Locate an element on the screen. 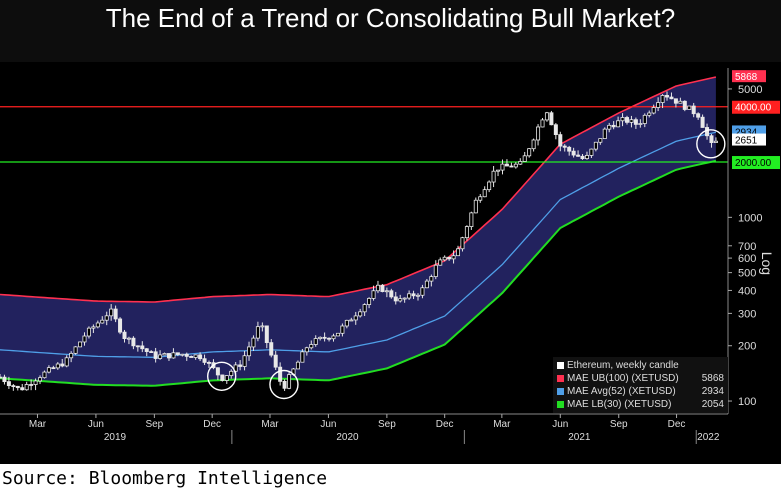  legend-entry: MAE LB(30) (XETUSD) 2054 is located at coordinates (640, 404).